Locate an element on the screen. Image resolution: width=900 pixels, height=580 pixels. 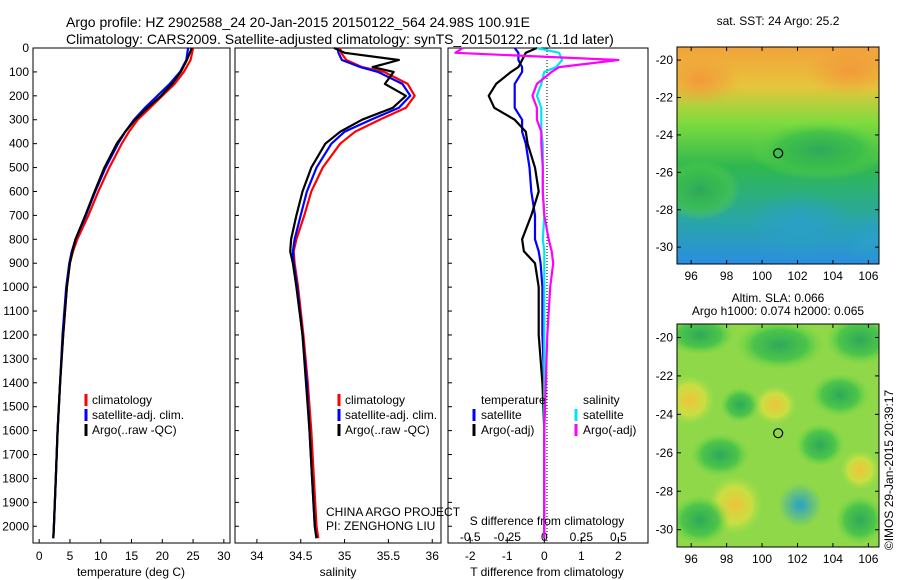
salinity-x-tick-label: 35 is located at coordinates (345, 556).